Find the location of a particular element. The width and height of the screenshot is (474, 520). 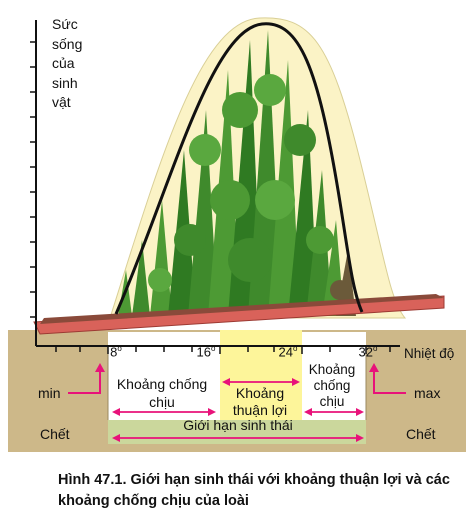

tolerance-left-arrow is located at coordinates (164, 412).